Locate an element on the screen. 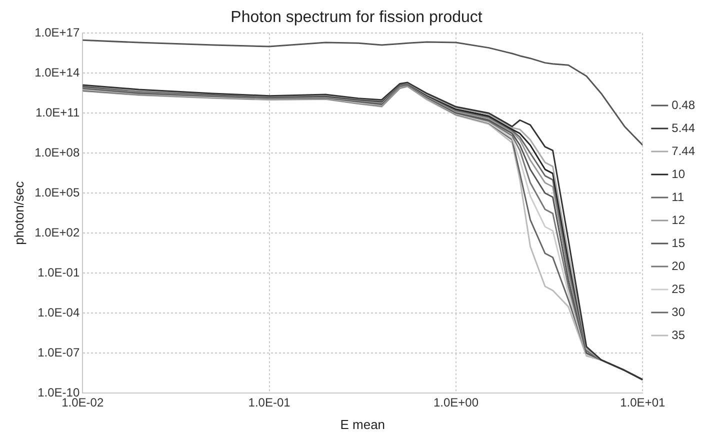 The image size is (725, 441). y-tick-label: 1.0E+02 is located at coordinates (57, 232).